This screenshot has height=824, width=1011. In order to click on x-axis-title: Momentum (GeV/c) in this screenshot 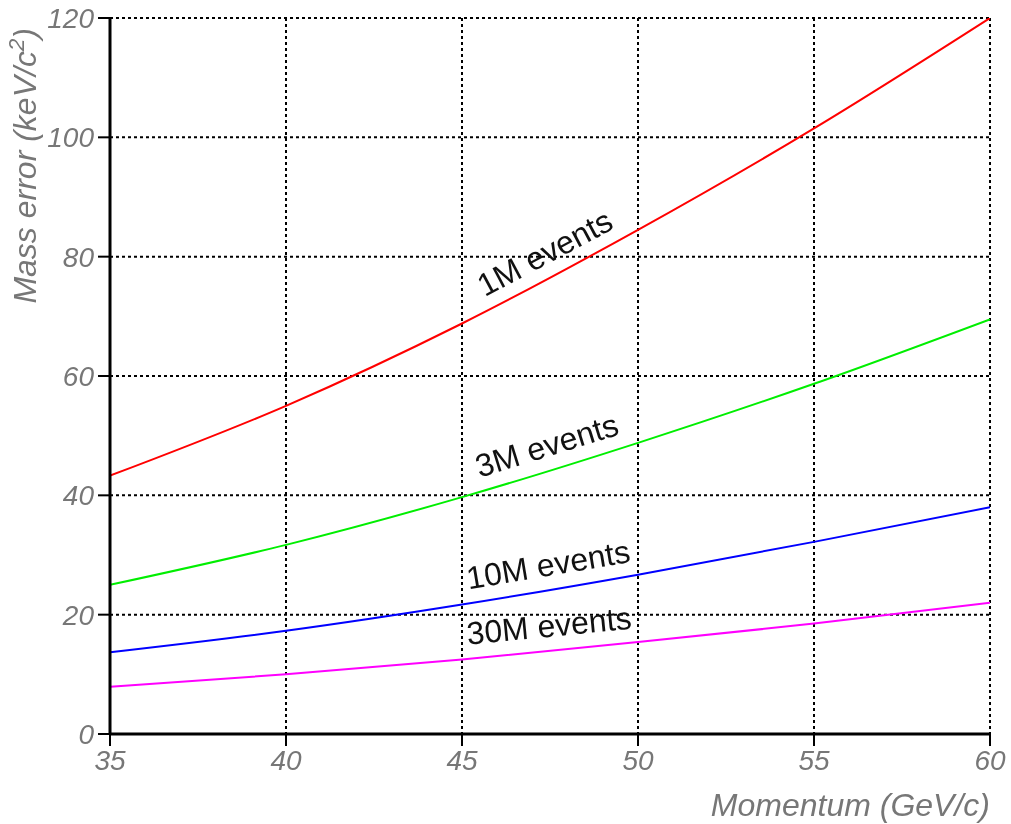, I will do `click(850, 805)`.